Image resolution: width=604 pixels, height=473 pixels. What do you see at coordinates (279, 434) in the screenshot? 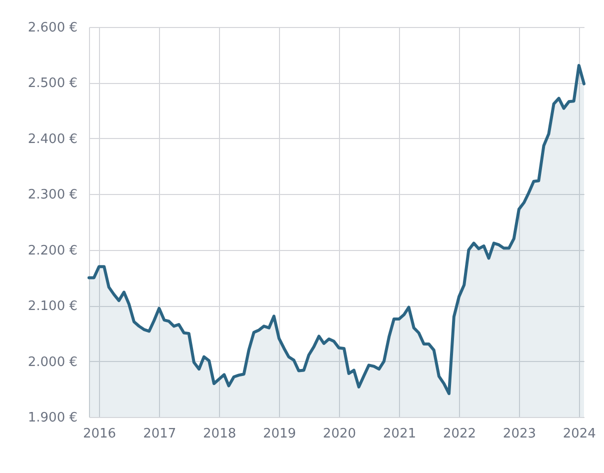
I see `x-tick-label: 2019` at bounding box center [279, 434].